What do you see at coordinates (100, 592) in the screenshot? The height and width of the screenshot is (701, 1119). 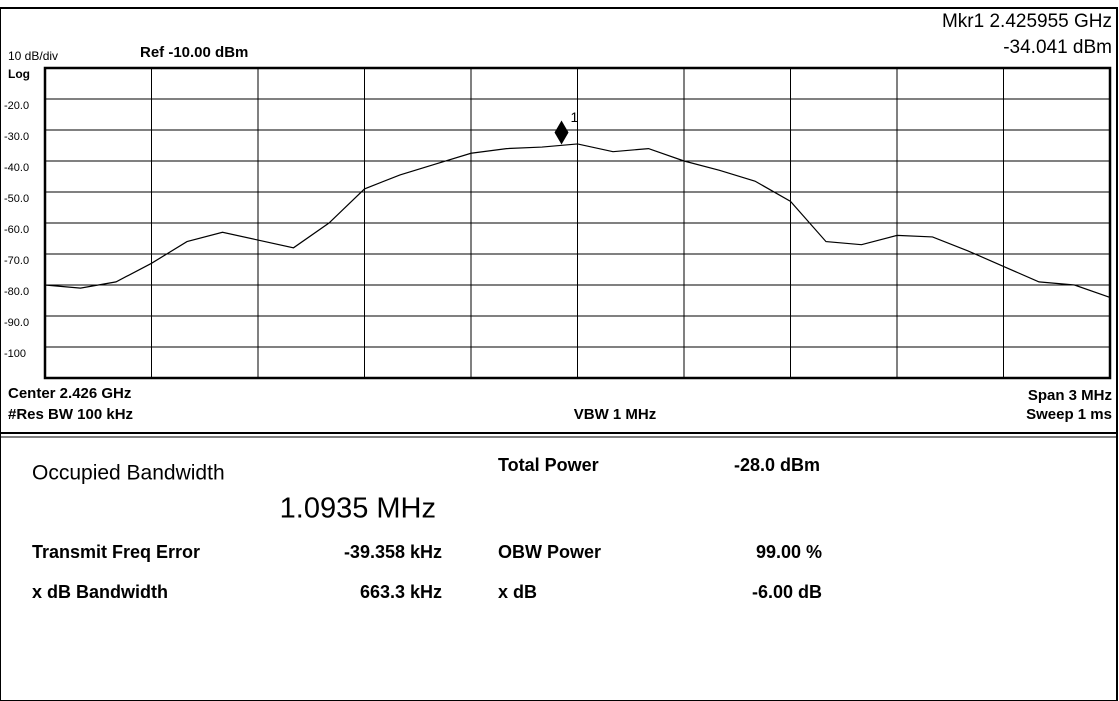 I see `result-label: x dB Bandwidth` at bounding box center [100, 592].